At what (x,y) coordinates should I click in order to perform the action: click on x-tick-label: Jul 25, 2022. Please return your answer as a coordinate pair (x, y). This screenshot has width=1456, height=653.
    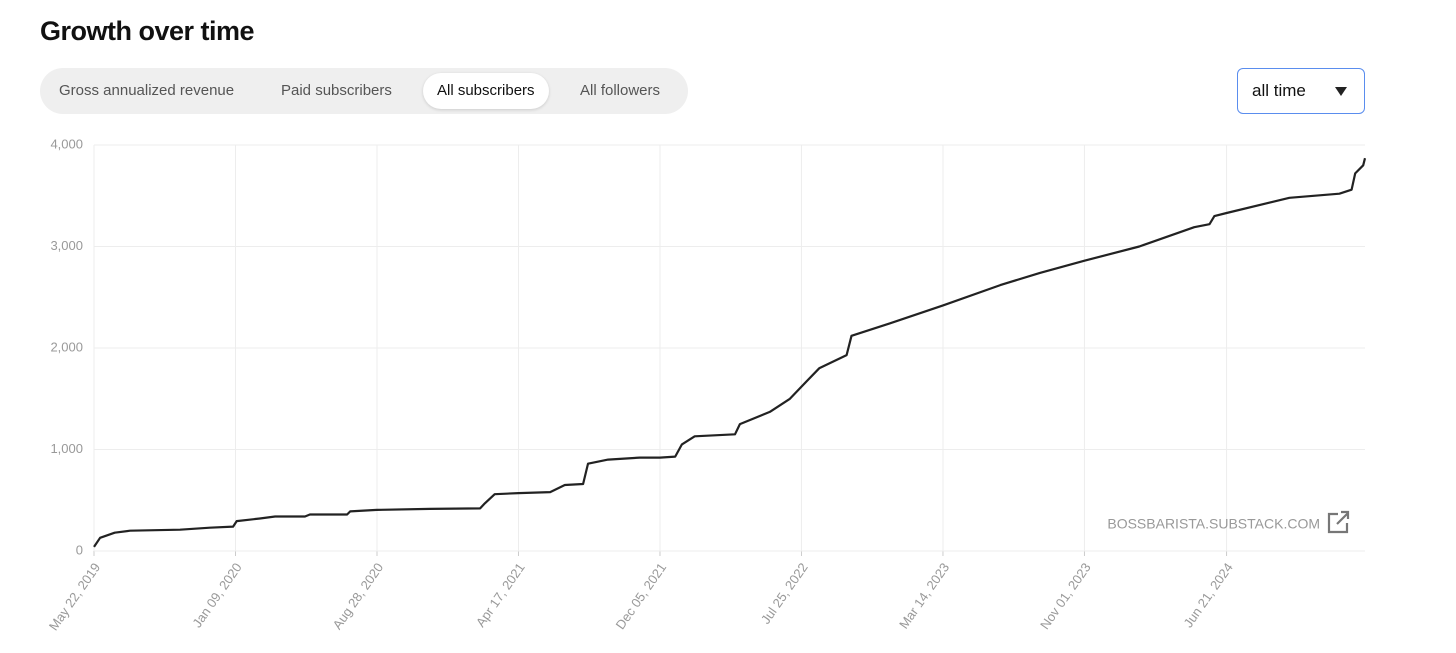
    Looking at the image, I should click on (784, 593).